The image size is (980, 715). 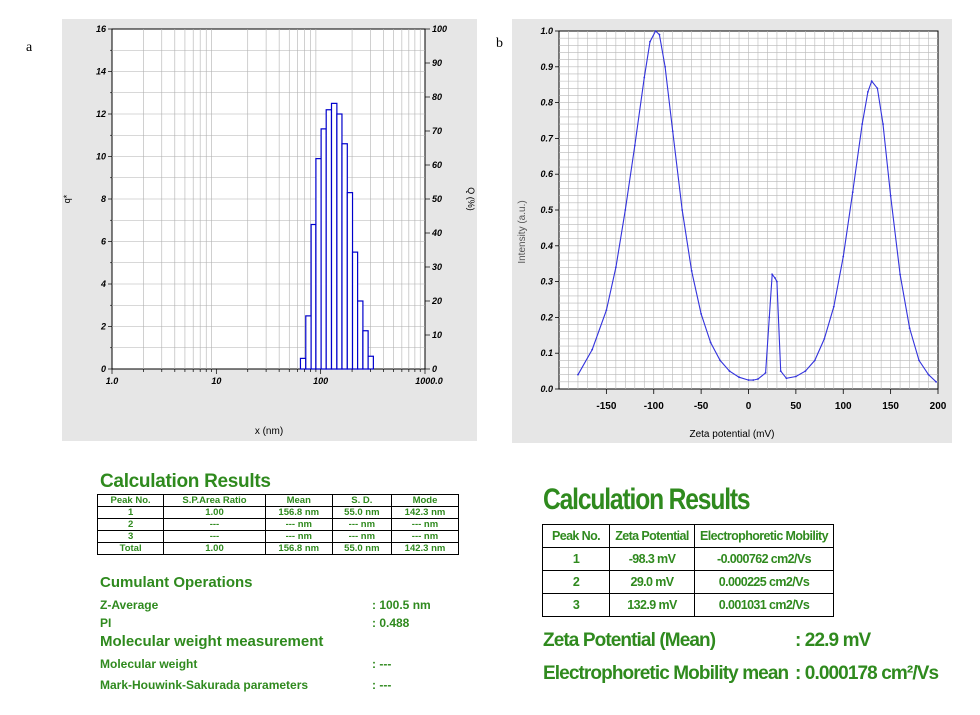 What do you see at coordinates (439, 29) in the screenshot?
I see `y-right-tick-label: 100` at bounding box center [439, 29].